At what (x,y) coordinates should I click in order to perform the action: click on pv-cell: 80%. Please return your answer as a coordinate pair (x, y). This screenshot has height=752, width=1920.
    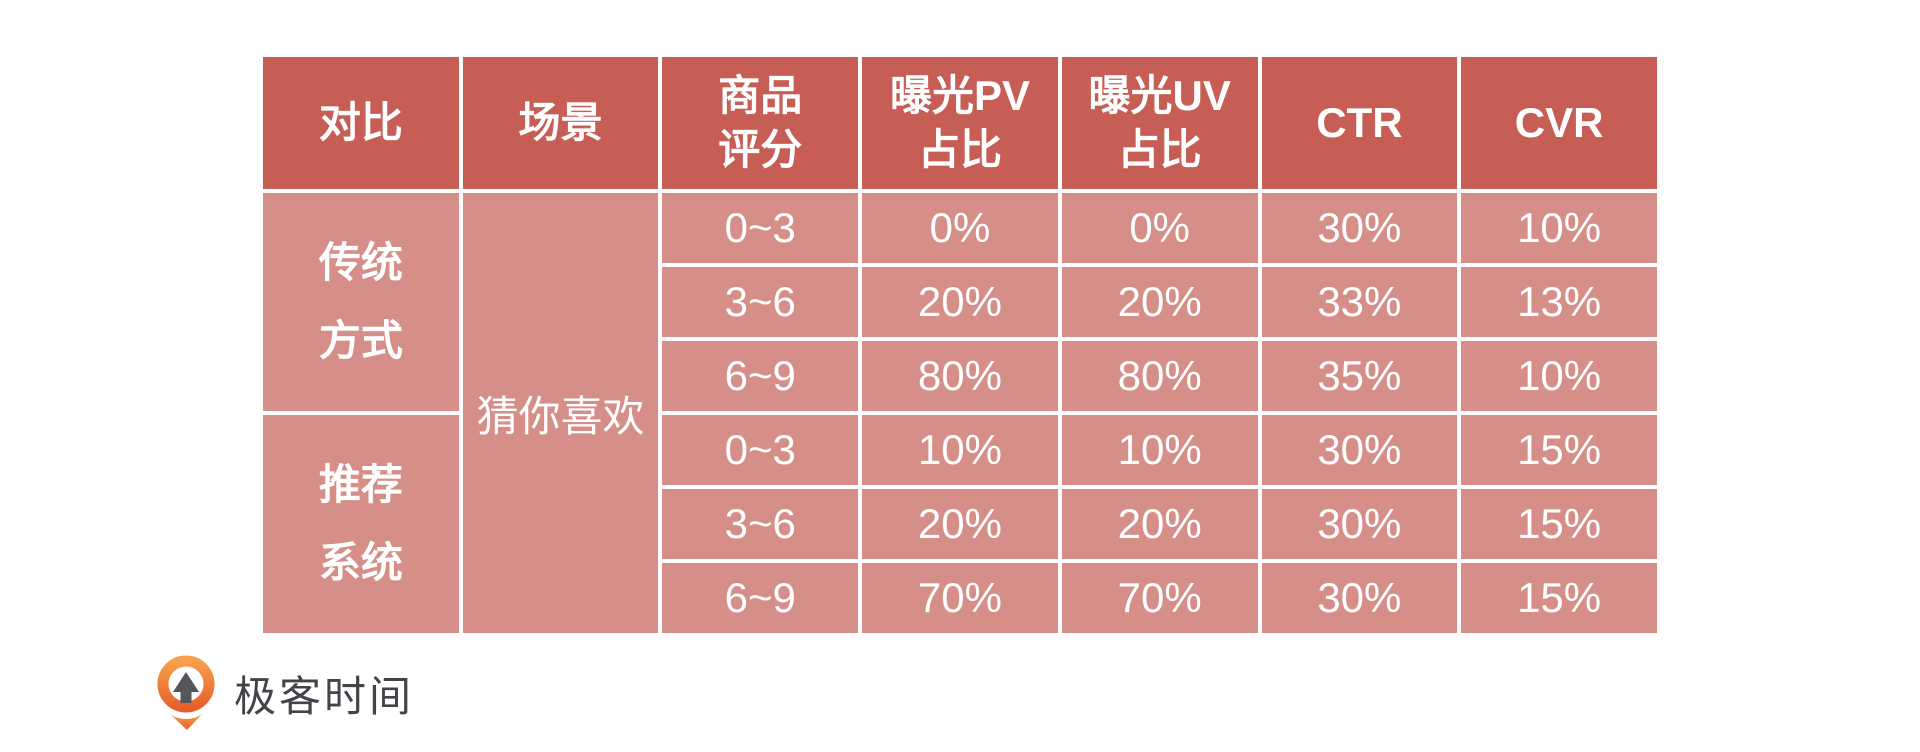
    Looking at the image, I should click on (960, 376).